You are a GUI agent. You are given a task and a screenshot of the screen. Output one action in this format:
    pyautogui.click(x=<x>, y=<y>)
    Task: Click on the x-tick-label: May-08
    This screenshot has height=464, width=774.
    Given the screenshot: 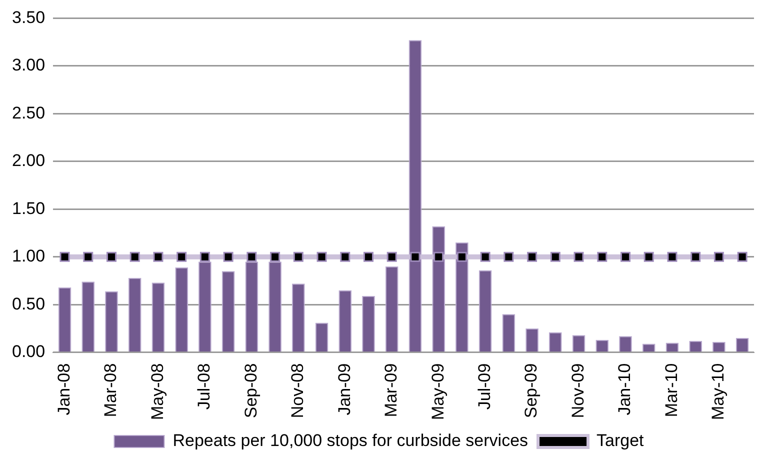 What is the action you would take?
    pyautogui.click(x=157, y=391)
    